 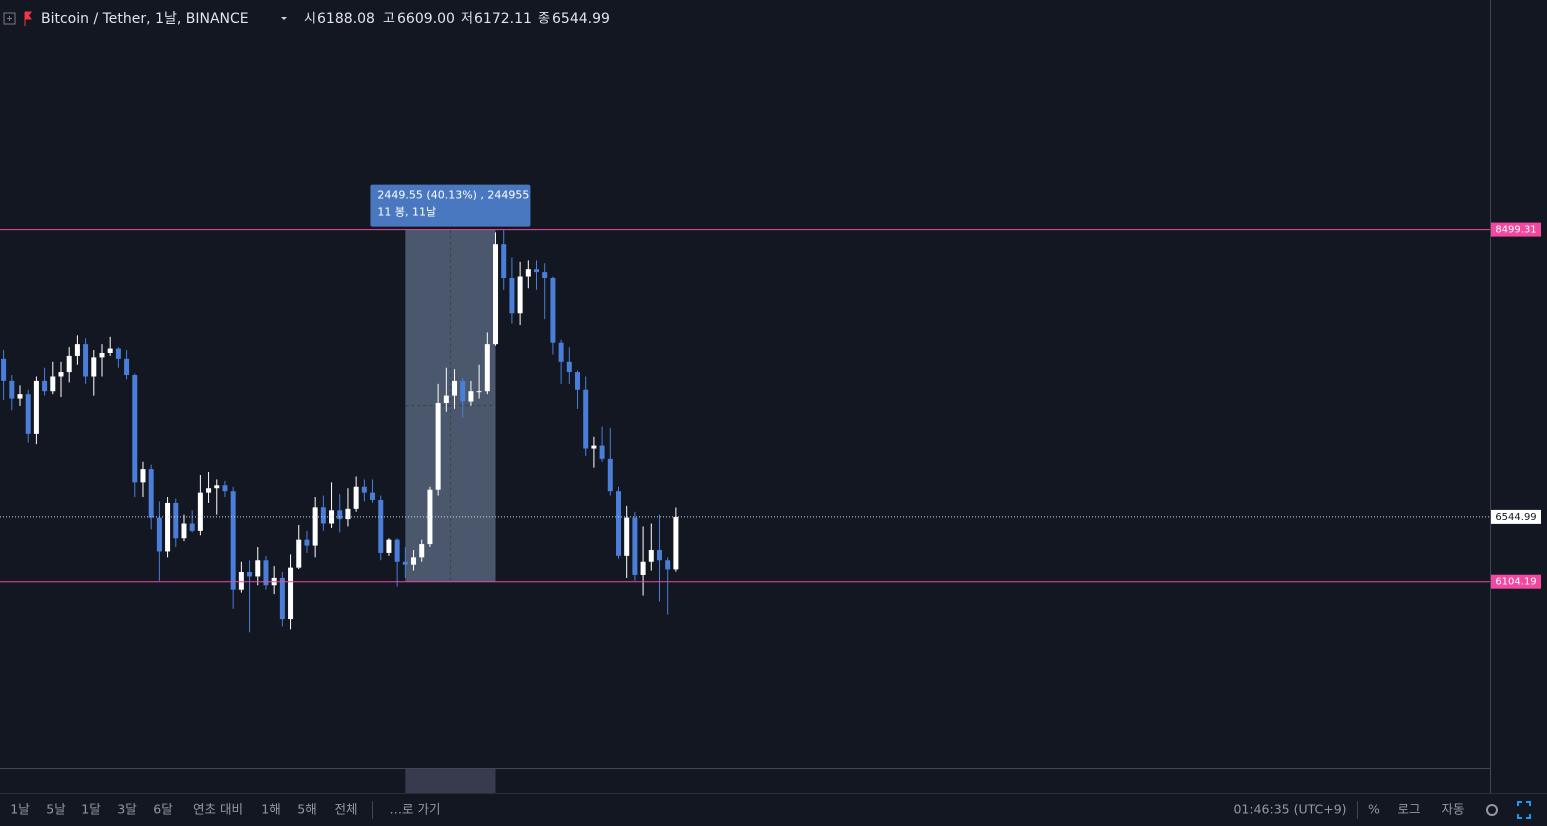 What do you see at coordinates (270, 809) in the screenshot?
I see `range-button: 1해` at bounding box center [270, 809].